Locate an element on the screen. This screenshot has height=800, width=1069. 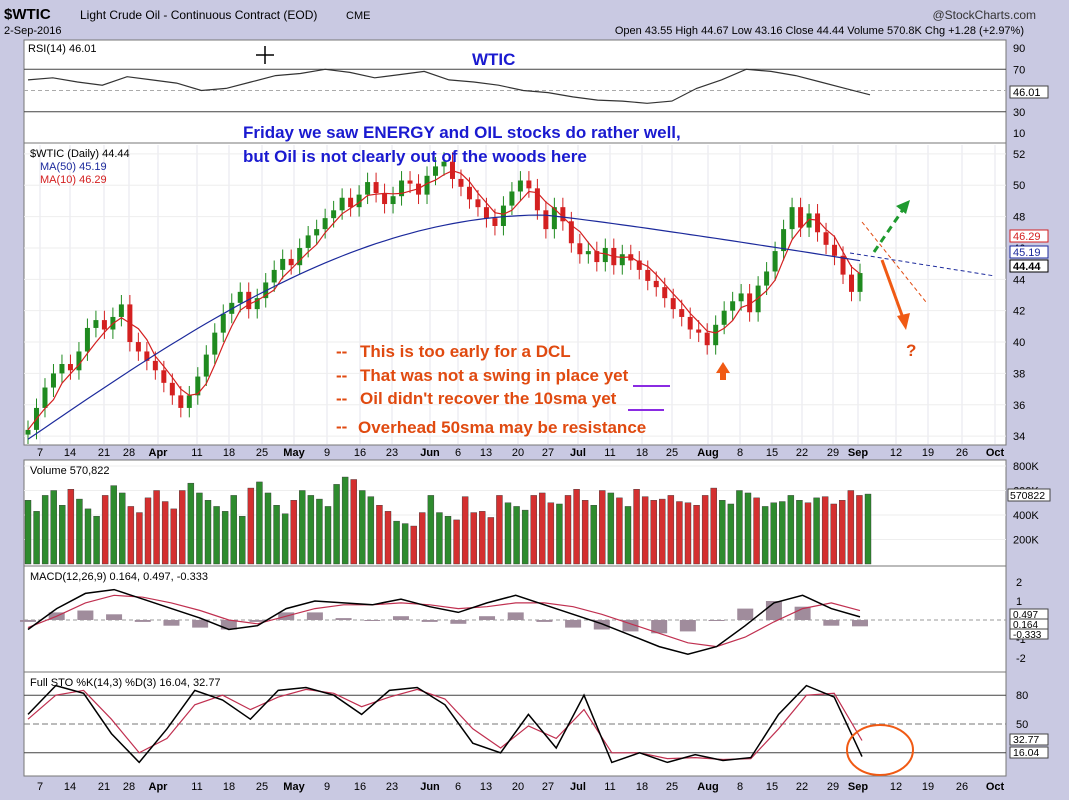
x-tick-label: 18 is located at coordinates (229, 787).